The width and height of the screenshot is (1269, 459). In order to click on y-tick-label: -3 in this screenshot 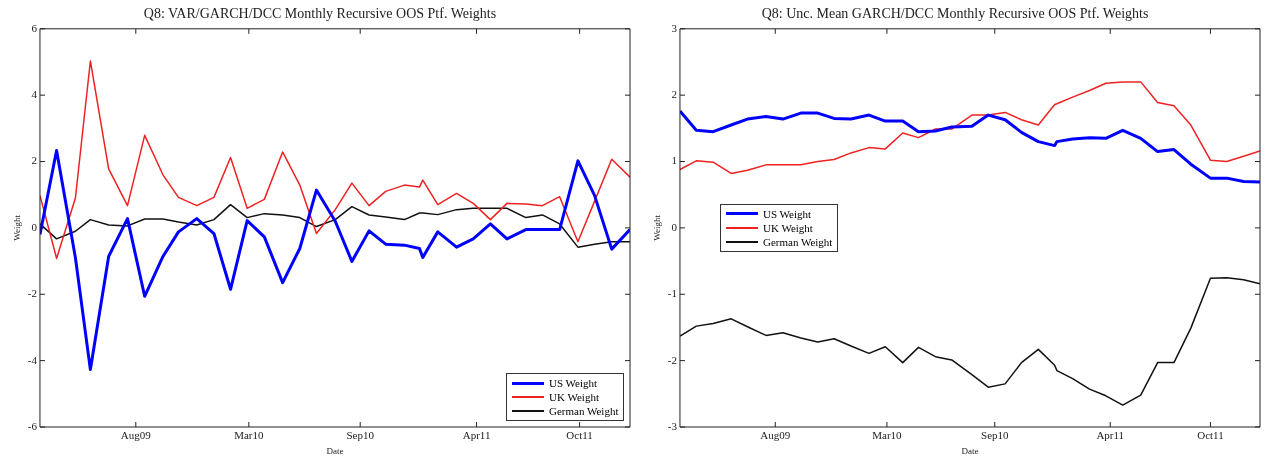, I will do `click(672, 425)`.